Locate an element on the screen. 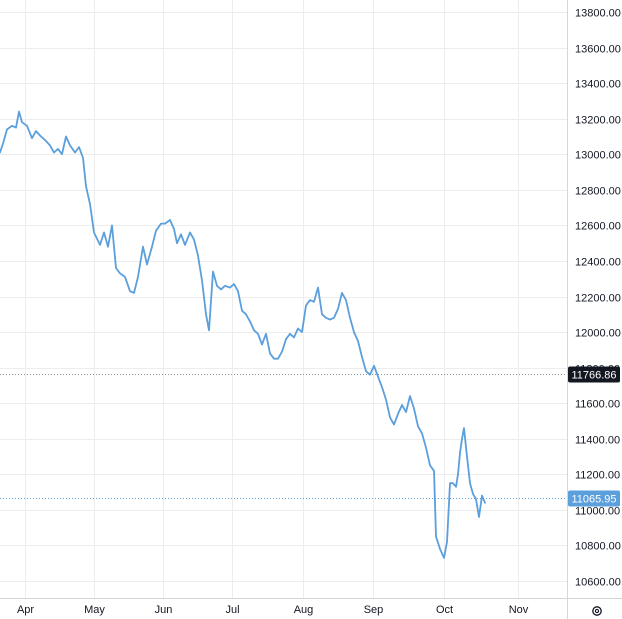 This screenshot has height=619, width=622. y-tick-label: 11000.00 is located at coordinates (597, 512).